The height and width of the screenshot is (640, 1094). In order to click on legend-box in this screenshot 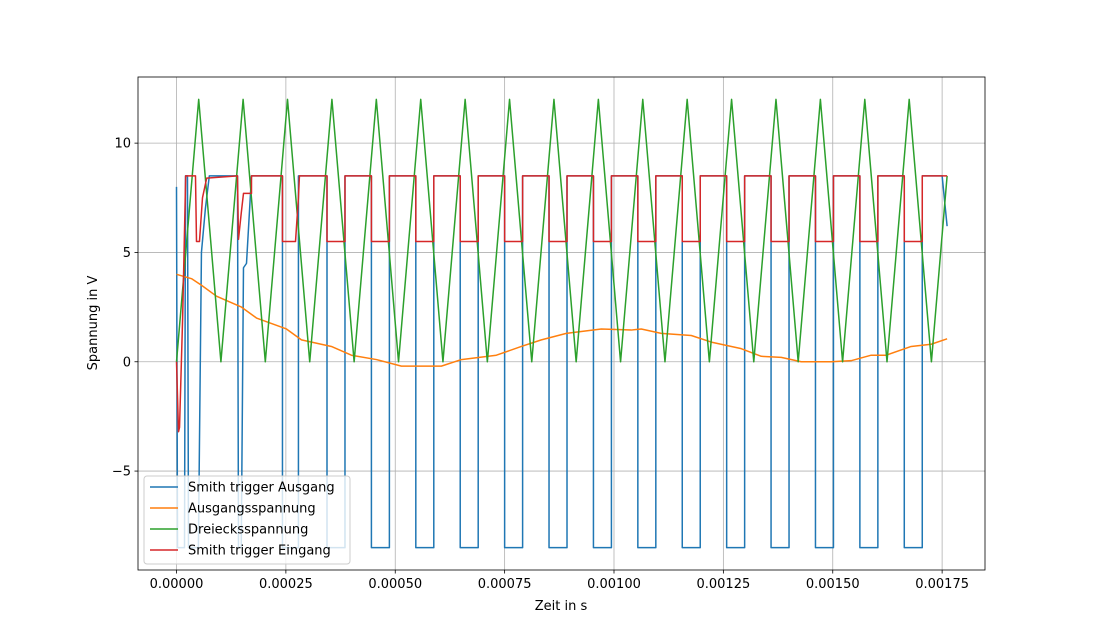, I will do `click(247, 520)`.